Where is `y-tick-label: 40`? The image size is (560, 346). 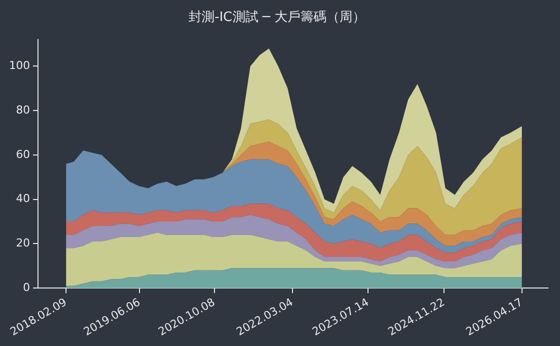 y-tick-label: 40 is located at coordinates (23, 199).